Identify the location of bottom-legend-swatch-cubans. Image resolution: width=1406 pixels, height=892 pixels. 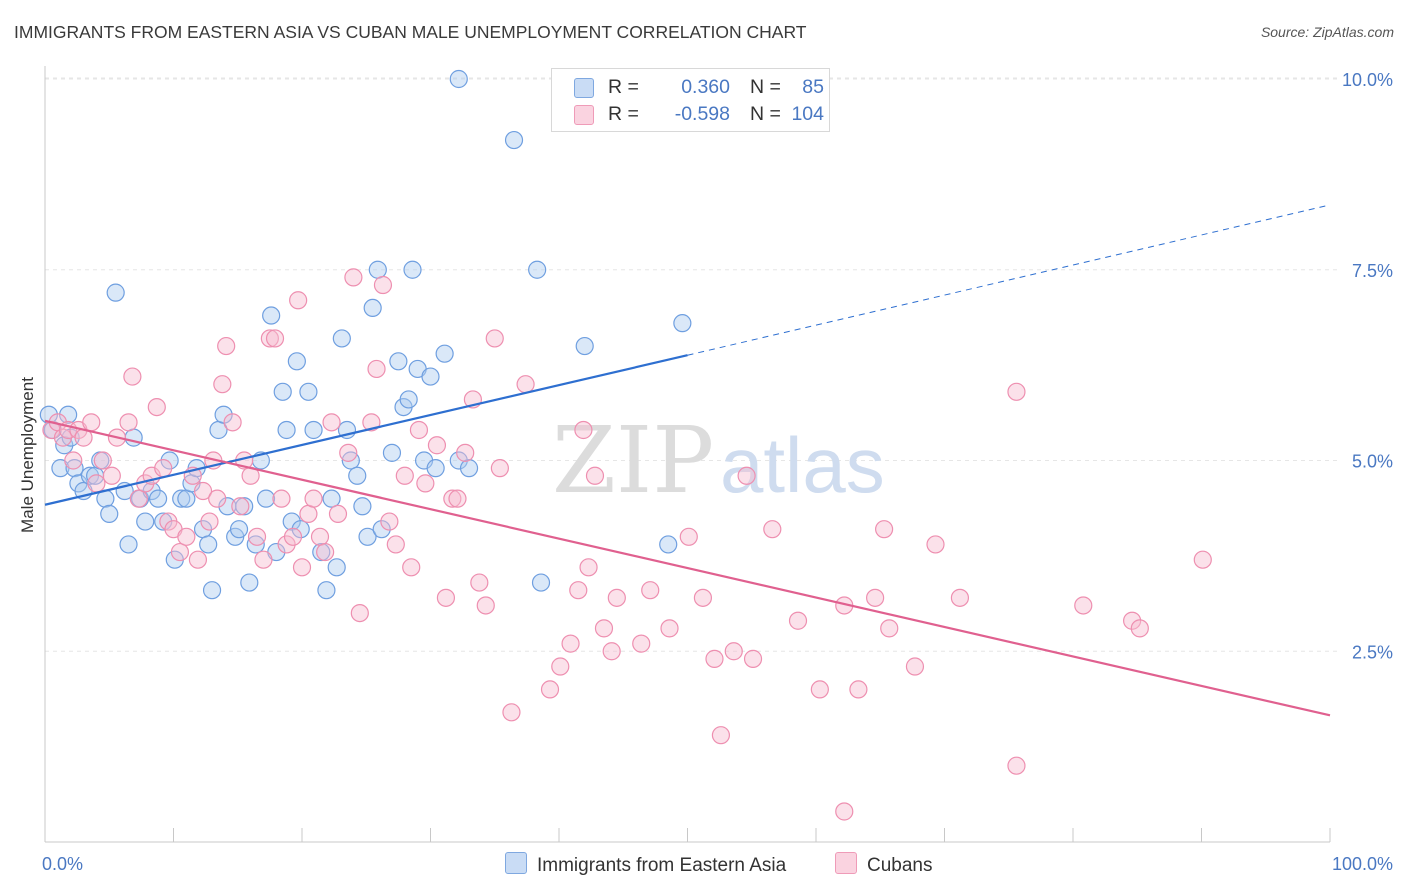
(846, 863).